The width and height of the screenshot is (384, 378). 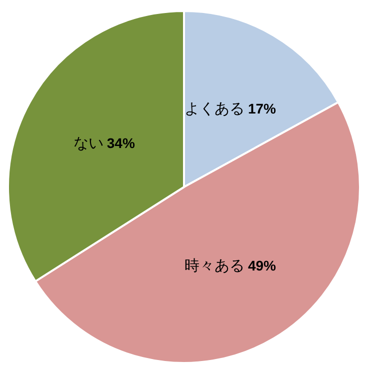 What do you see at coordinates (214, 109) in the screenshot?
I see `slice-label: よくある` at bounding box center [214, 109].